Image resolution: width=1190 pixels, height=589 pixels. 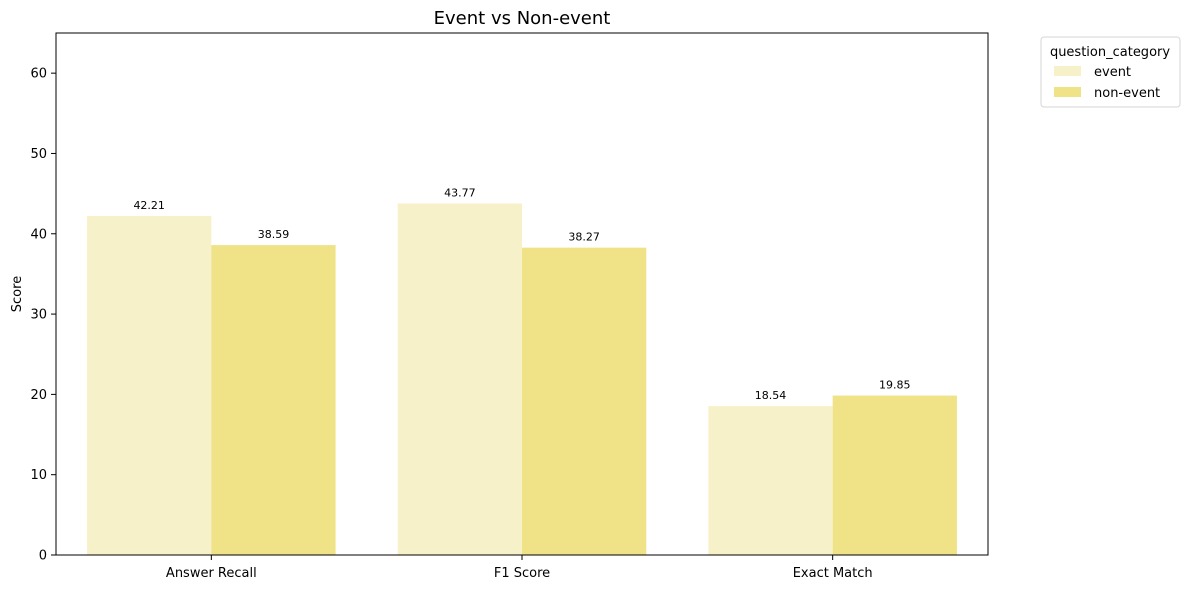 I want to click on y-tick-label: 60, so click(x=38, y=74).